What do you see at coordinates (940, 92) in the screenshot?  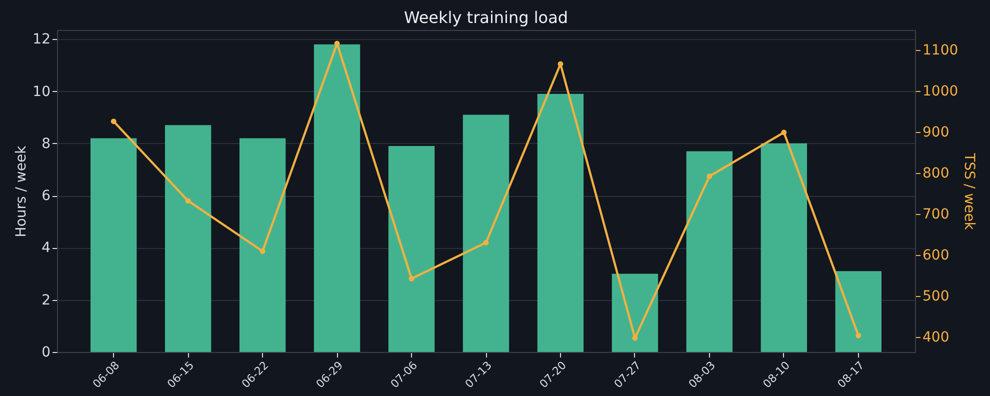 I see `y2-tick-label: 1000` at bounding box center [940, 92].